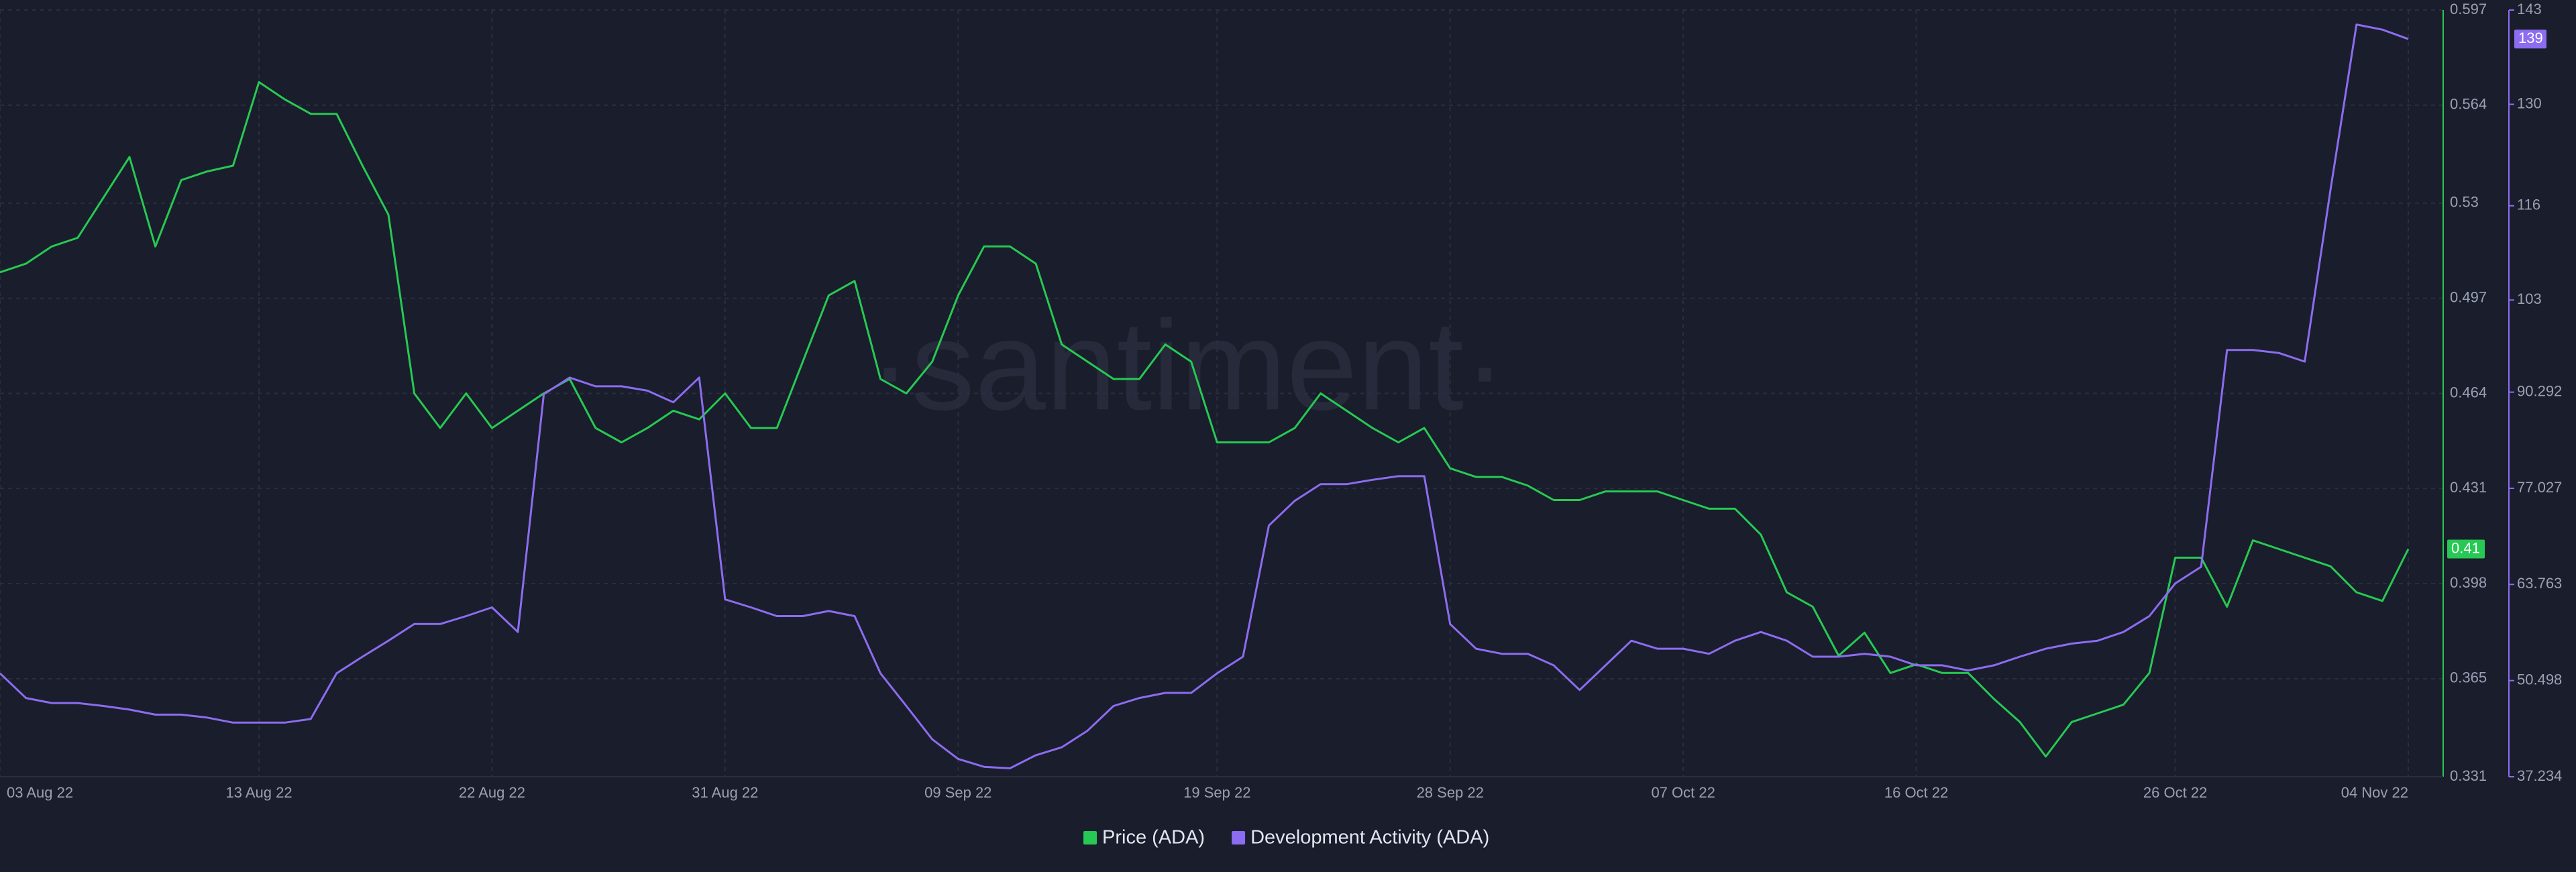 The height and width of the screenshot is (872, 2576). Describe the element at coordinates (1216, 793) in the screenshot. I see `x-tick-label: 19 Sep 22` at that location.